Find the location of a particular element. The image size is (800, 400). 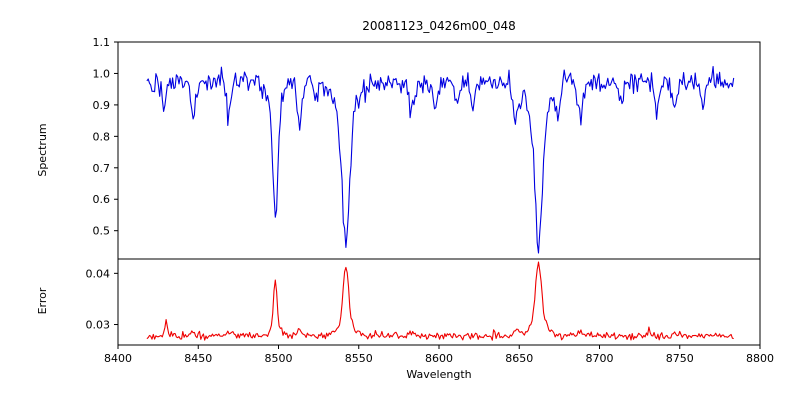

error-y-tick-label: 0.04 is located at coordinates (98, 273).